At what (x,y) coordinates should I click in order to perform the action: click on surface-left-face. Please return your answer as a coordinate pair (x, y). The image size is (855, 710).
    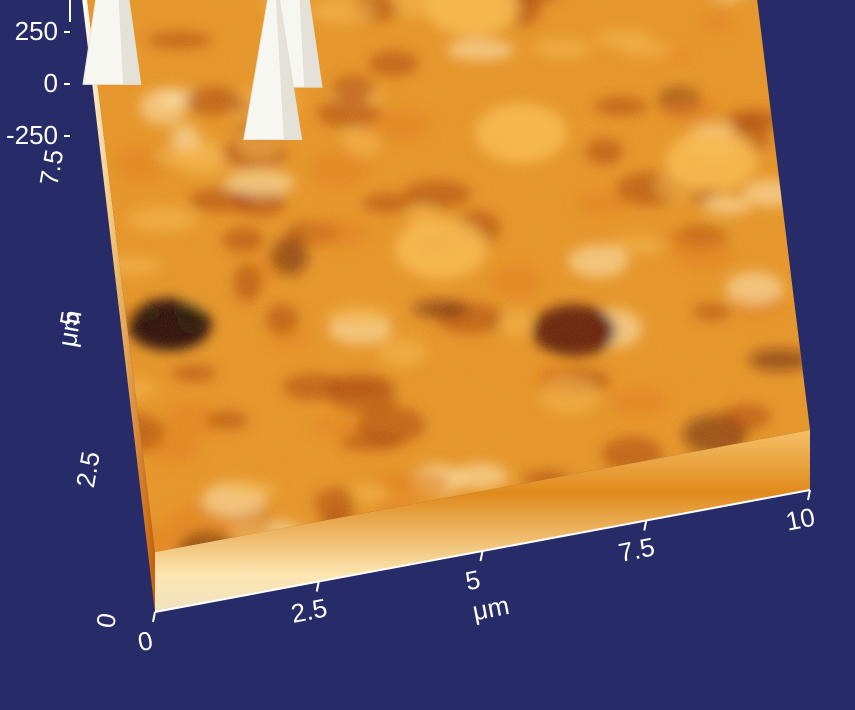
    Looking at the image, I should click on (118, 306).